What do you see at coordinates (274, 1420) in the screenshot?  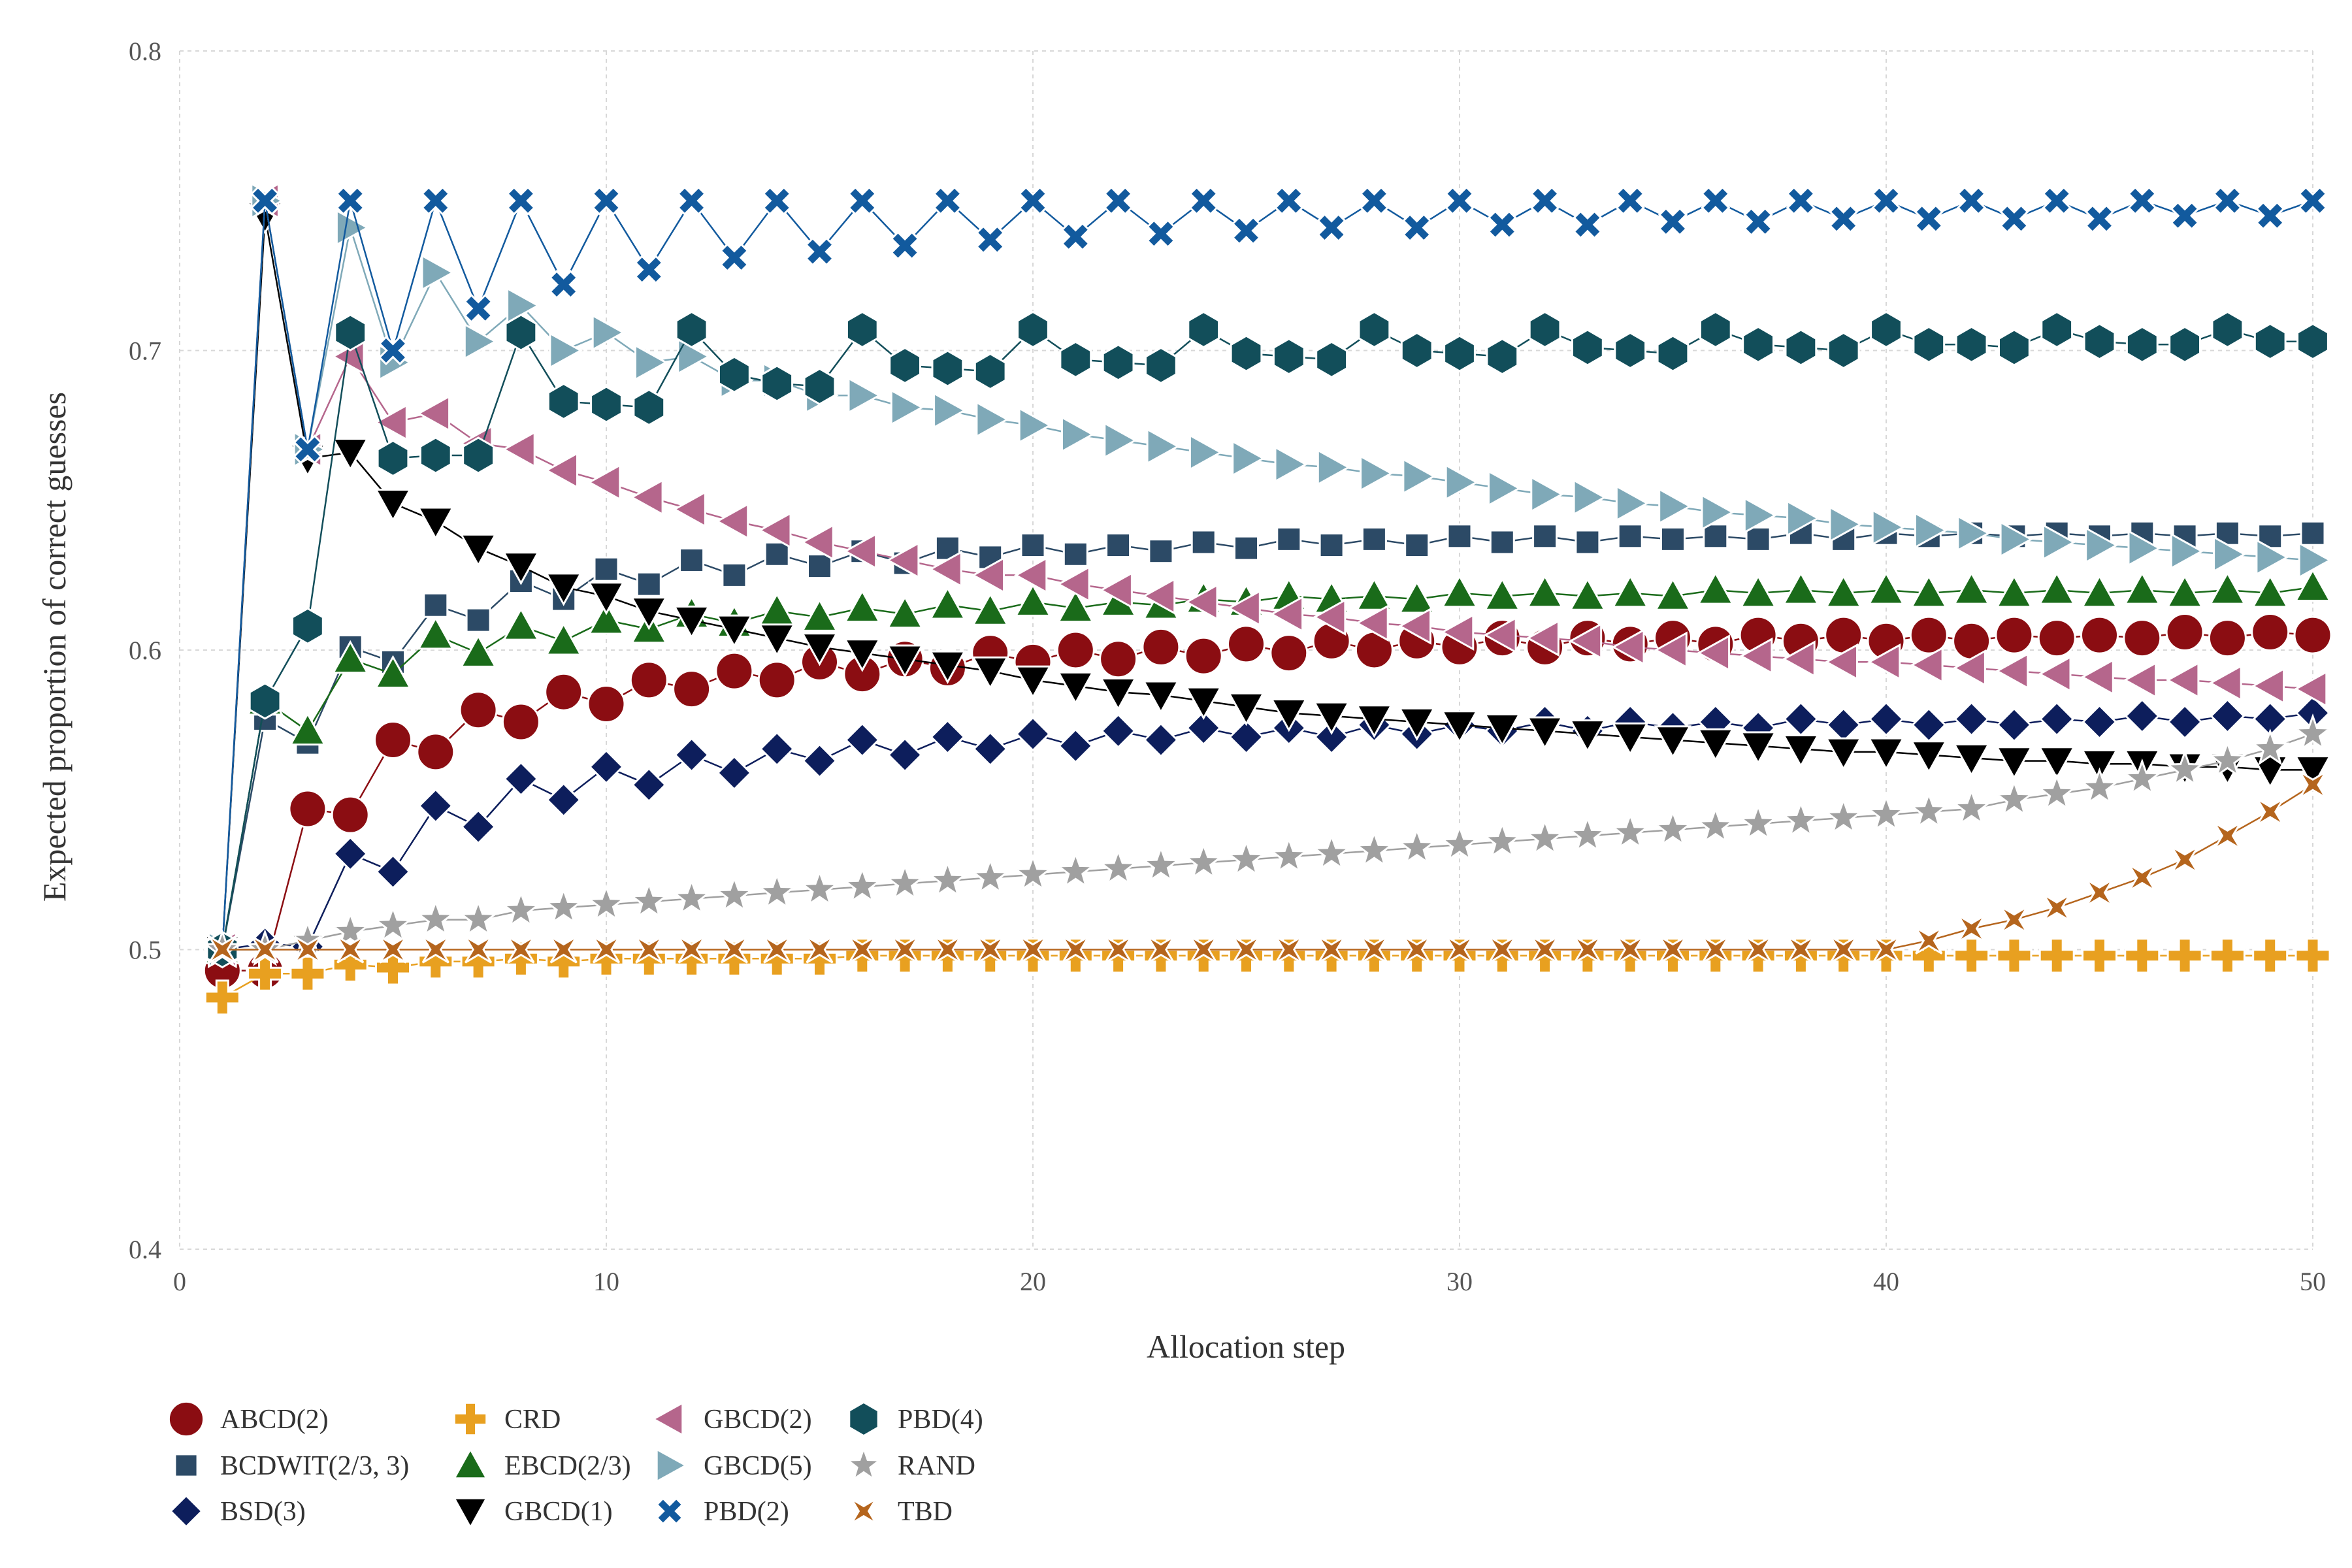 I see `legend-label: ABCD(2)` at bounding box center [274, 1420].